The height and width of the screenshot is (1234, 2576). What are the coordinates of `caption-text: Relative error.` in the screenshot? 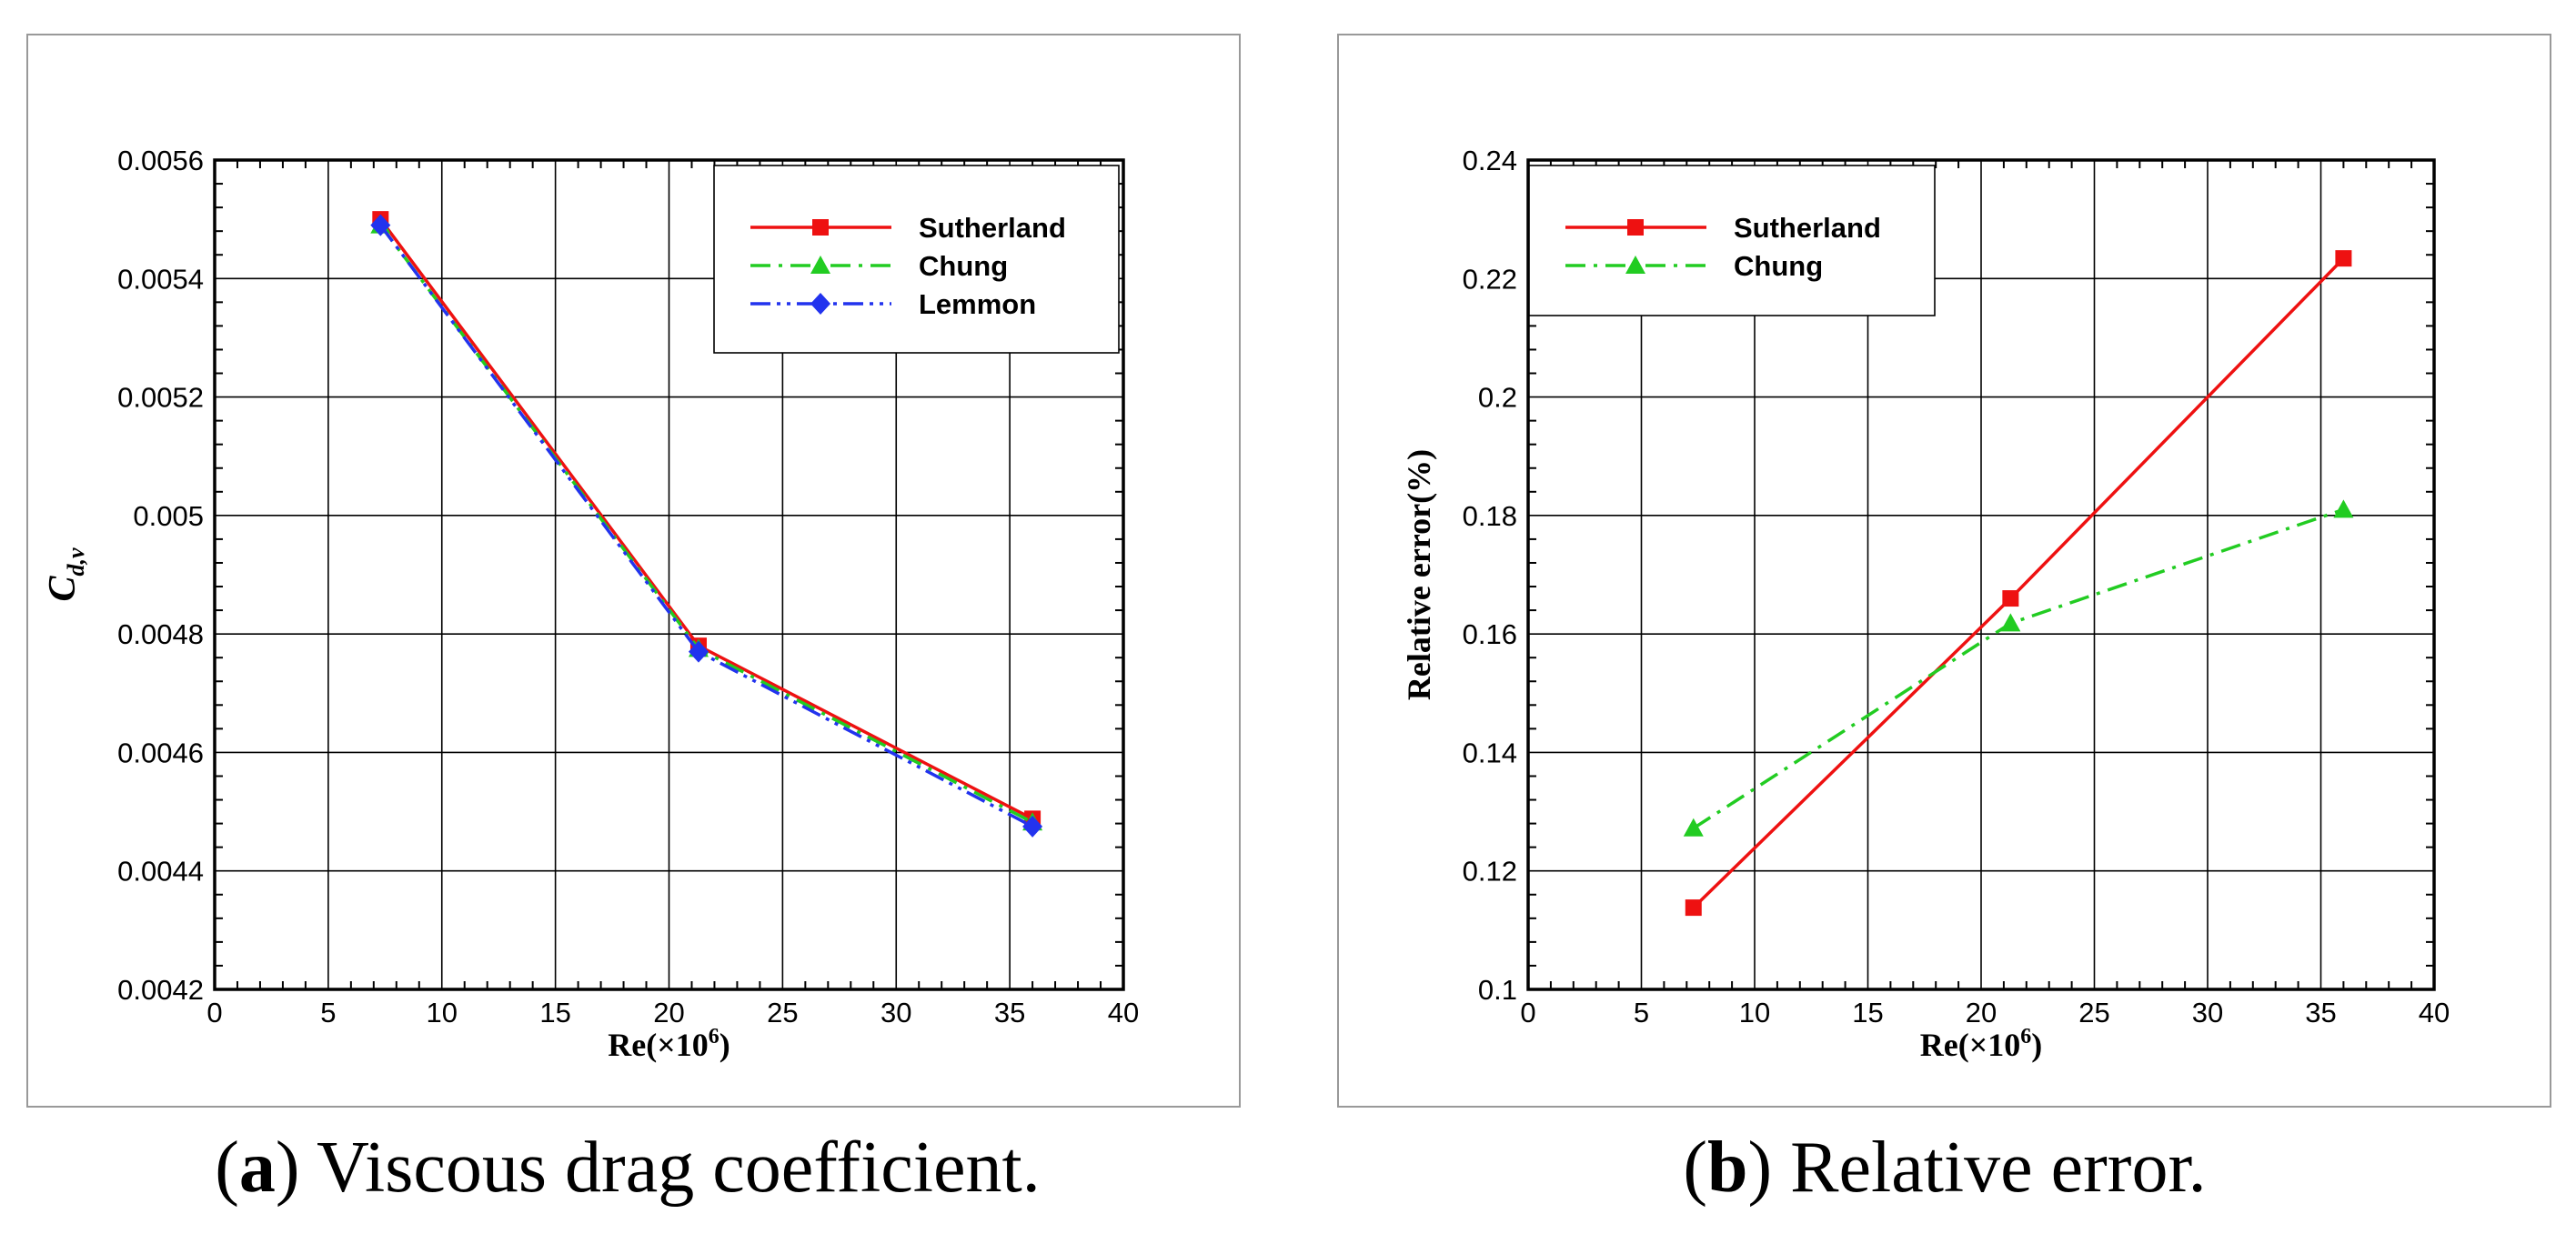 It's located at (1989, 1168).